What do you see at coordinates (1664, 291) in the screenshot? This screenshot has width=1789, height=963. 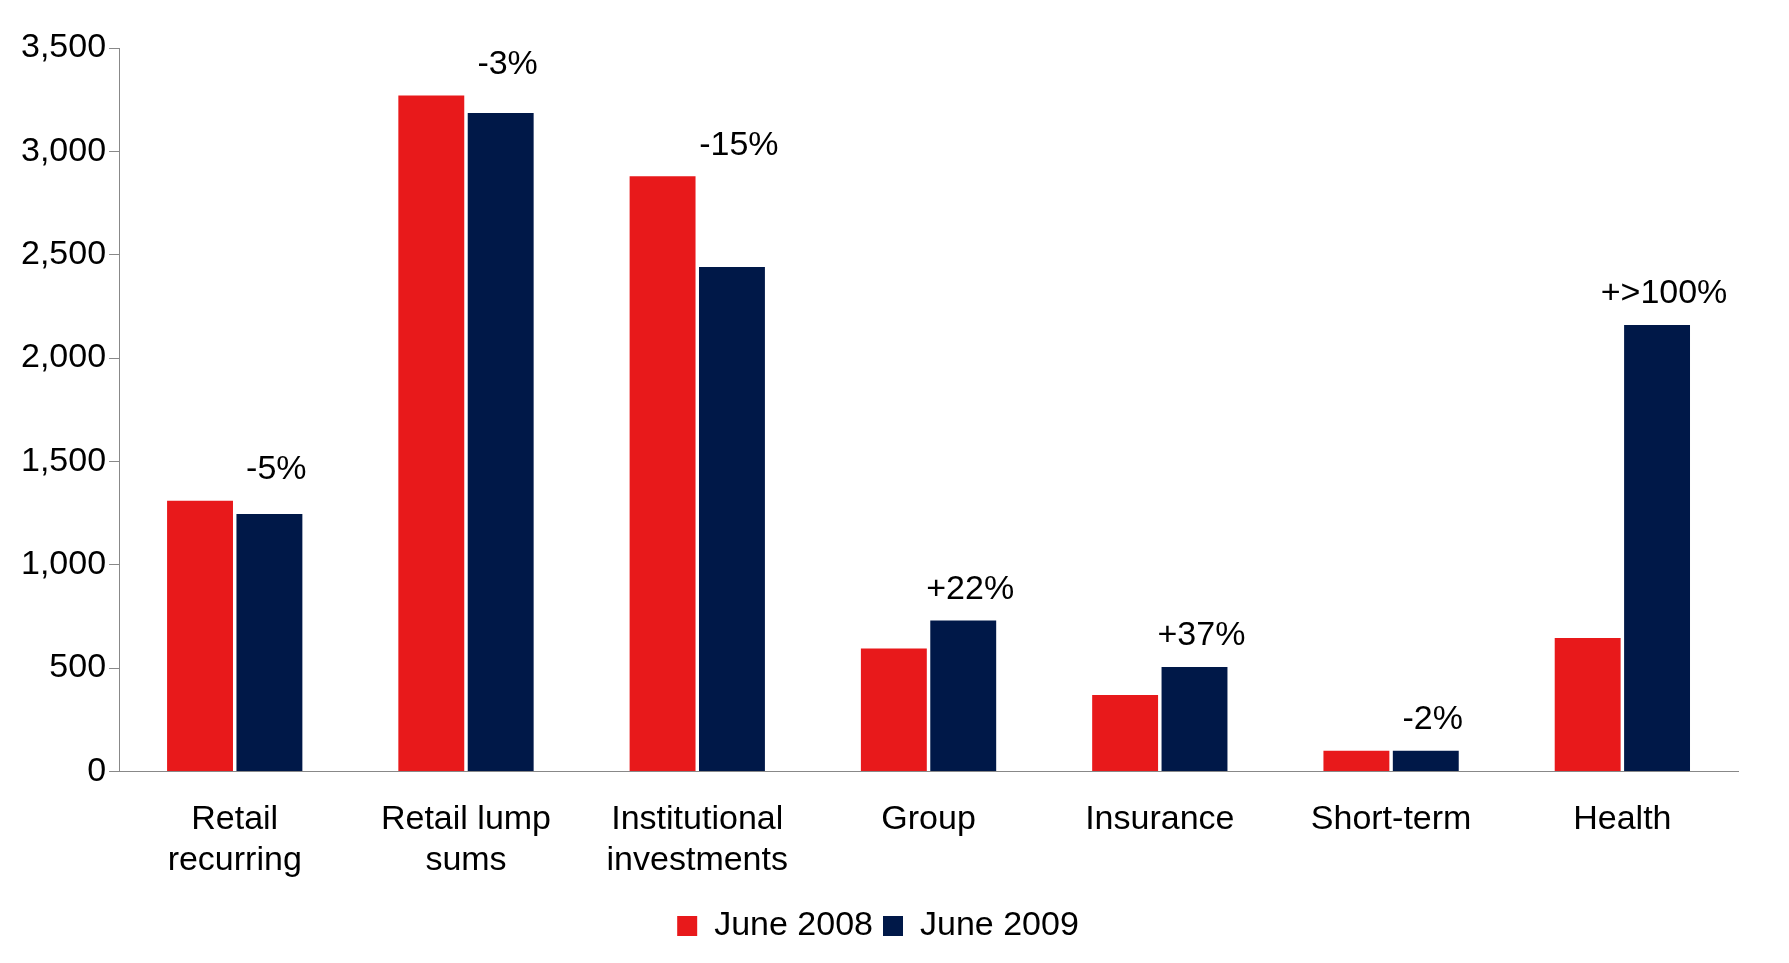 I see `annotation: +>100%` at bounding box center [1664, 291].